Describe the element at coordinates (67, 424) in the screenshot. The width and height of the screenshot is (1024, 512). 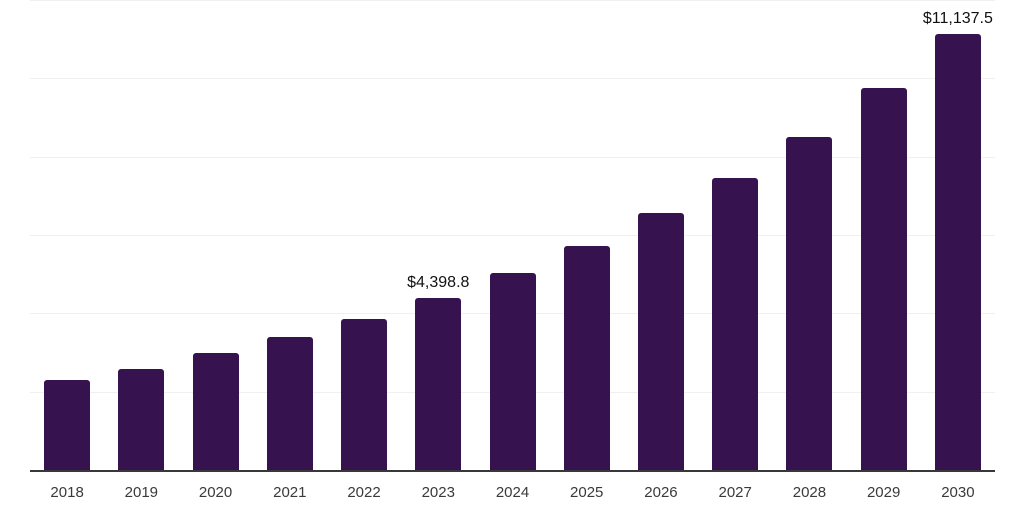
I see `bar-2018` at that location.